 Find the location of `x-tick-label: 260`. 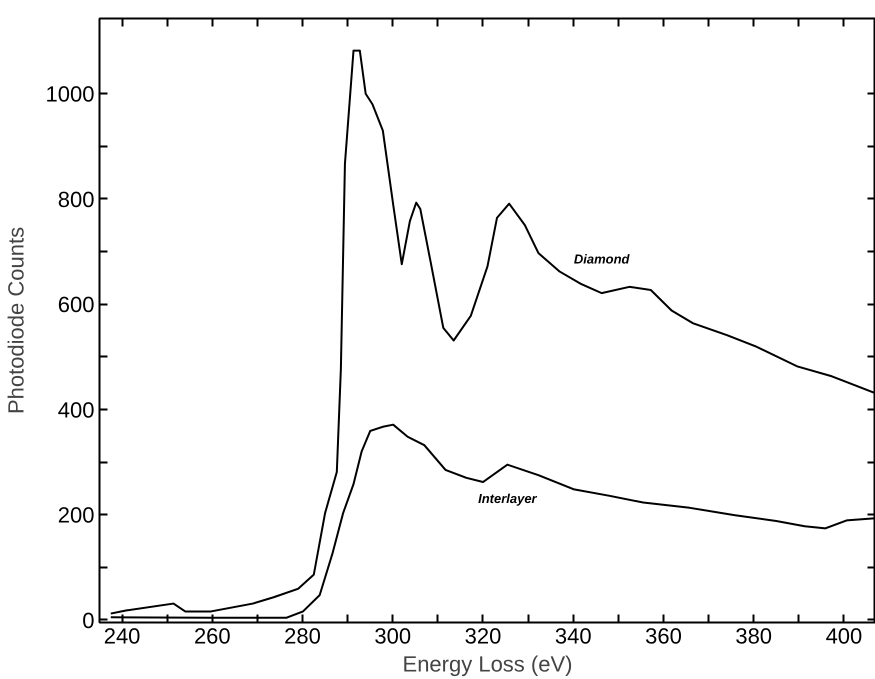

x-tick-label: 260 is located at coordinates (212, 636).